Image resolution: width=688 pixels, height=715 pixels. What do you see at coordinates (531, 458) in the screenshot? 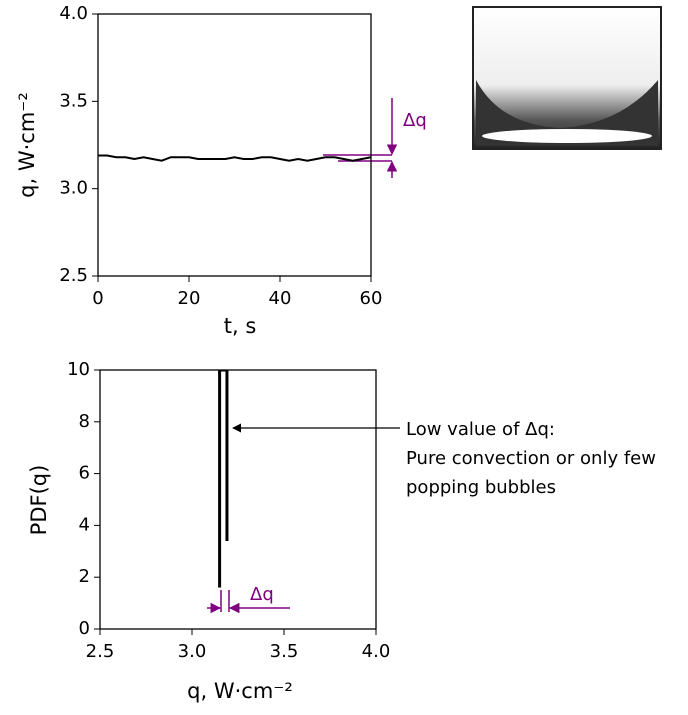
I see `annotation: Pure convection or only few` at bounding box center [531, 458].